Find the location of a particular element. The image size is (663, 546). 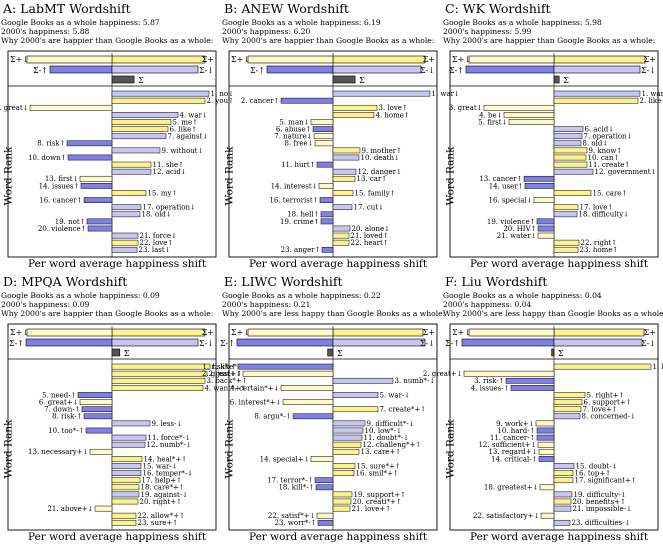

subtitle-reference: Google Books as a whole happiness: 5.98 is located at coordinates (522, 22).